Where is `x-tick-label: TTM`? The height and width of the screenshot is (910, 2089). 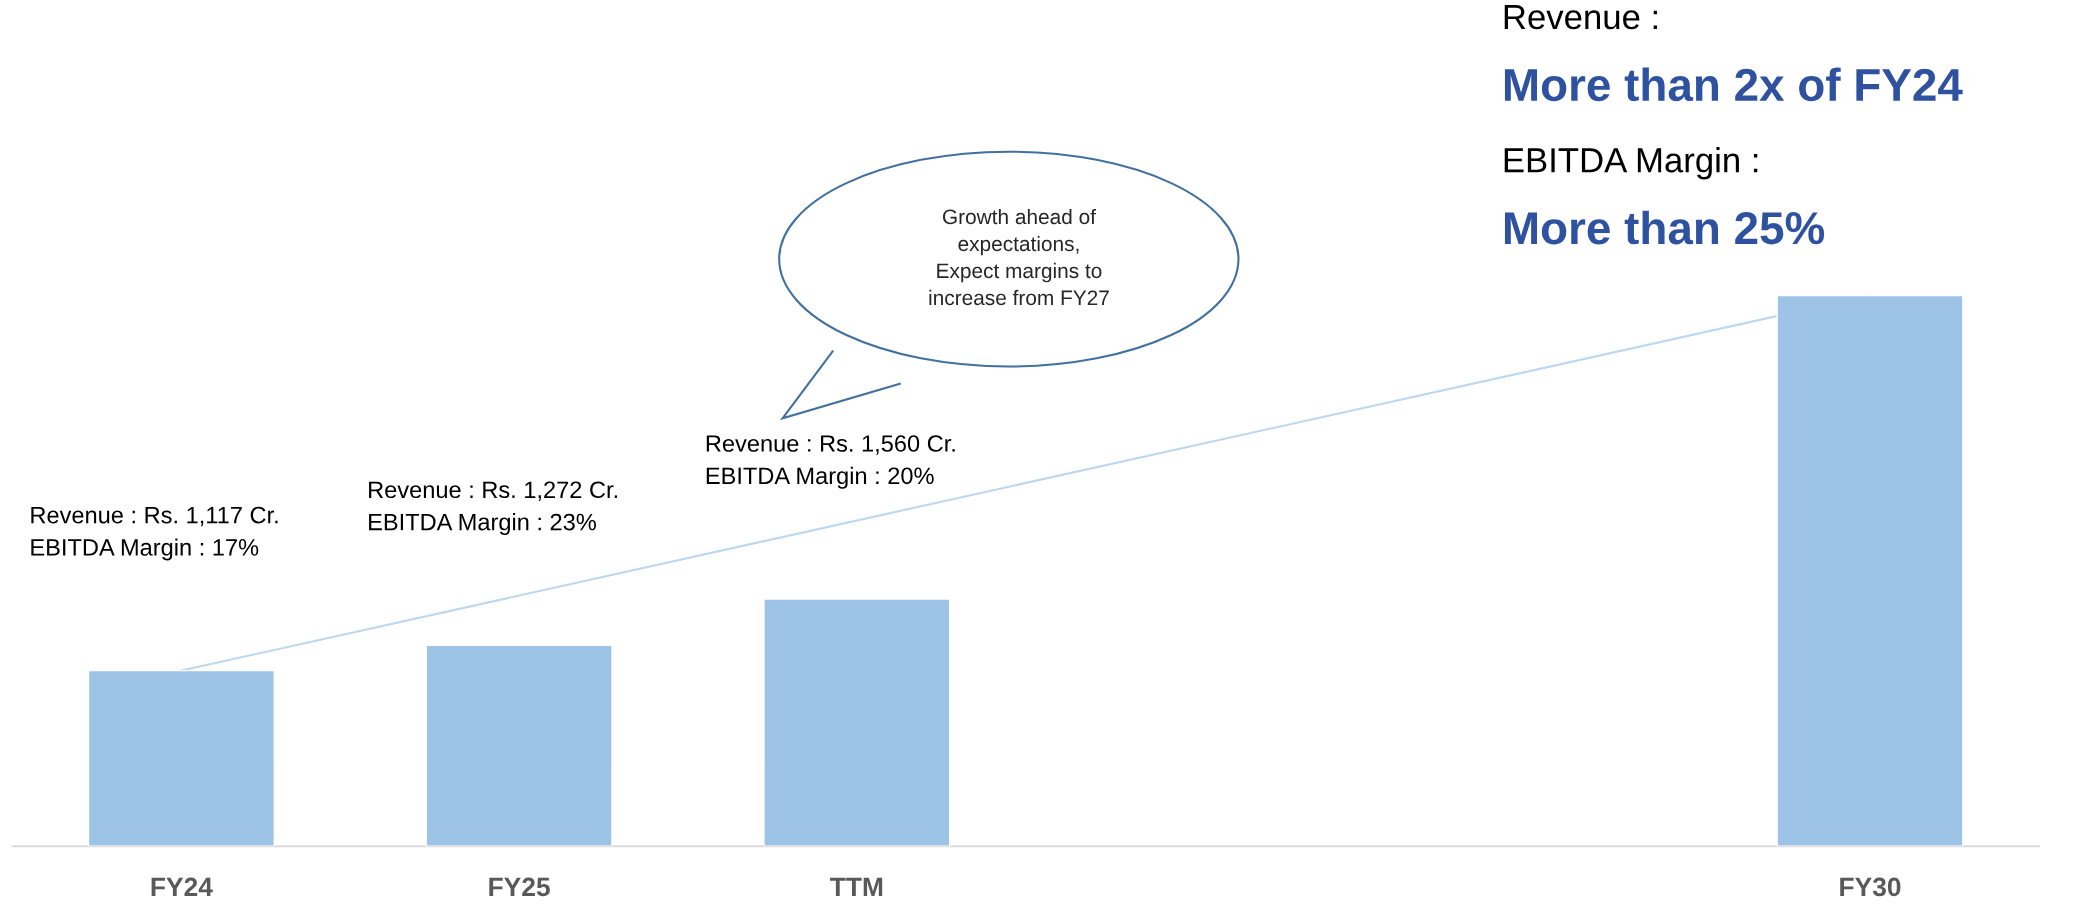 x-tick-label: TTM is located at coordinates (856, 886).